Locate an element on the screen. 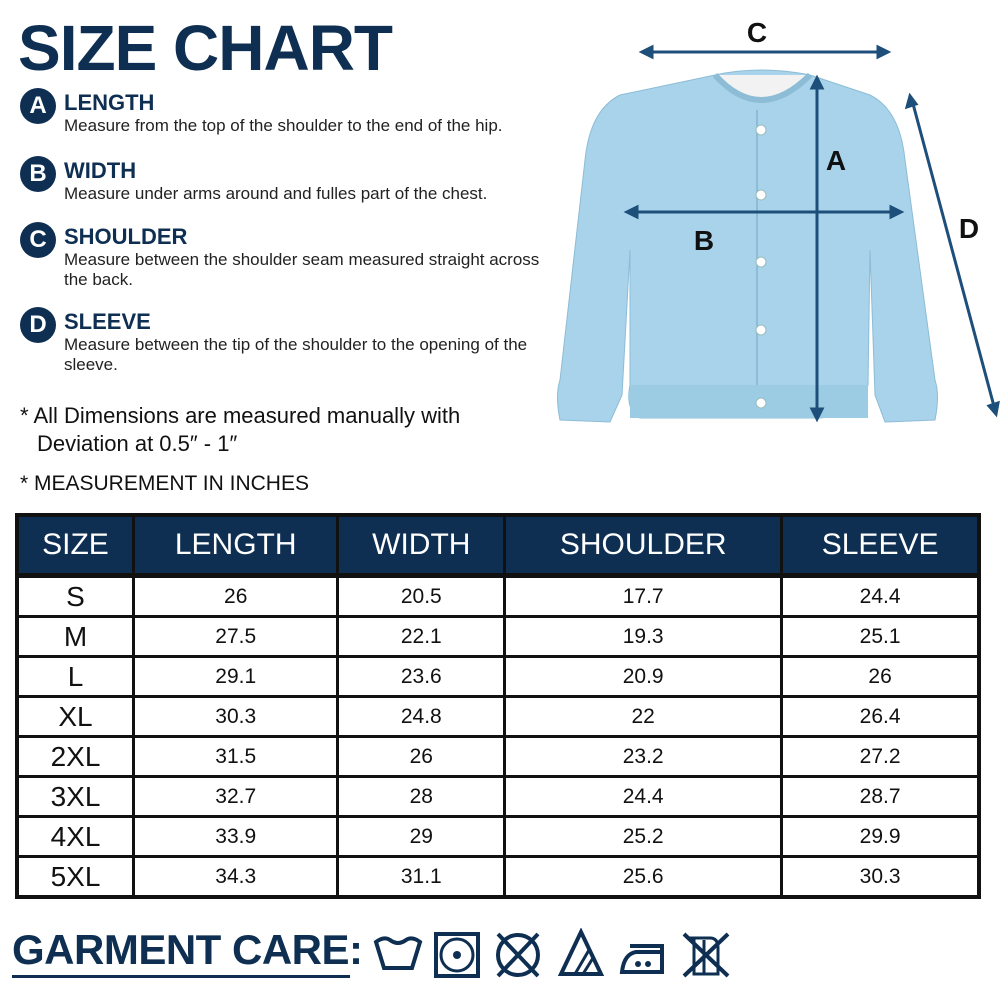  cell-width: 26 is located at coordinates (421, 756).